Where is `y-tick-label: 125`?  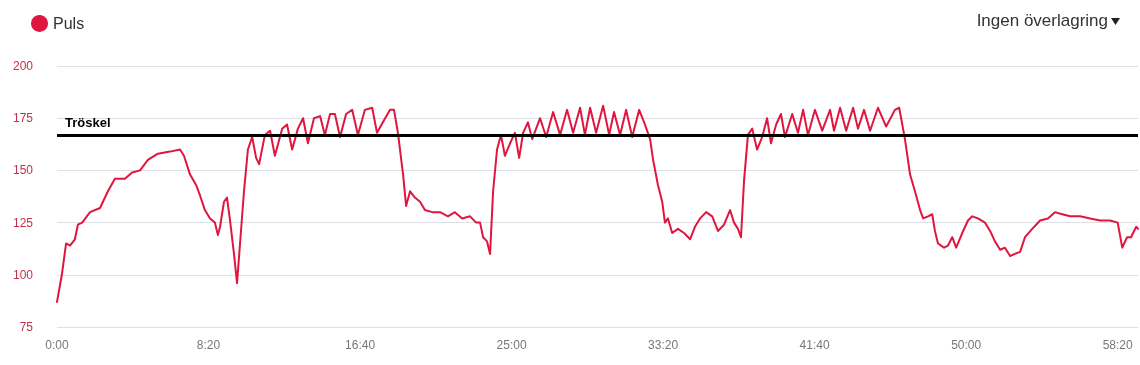
y-tick-label: 125 is located at coordinates (23, 222).